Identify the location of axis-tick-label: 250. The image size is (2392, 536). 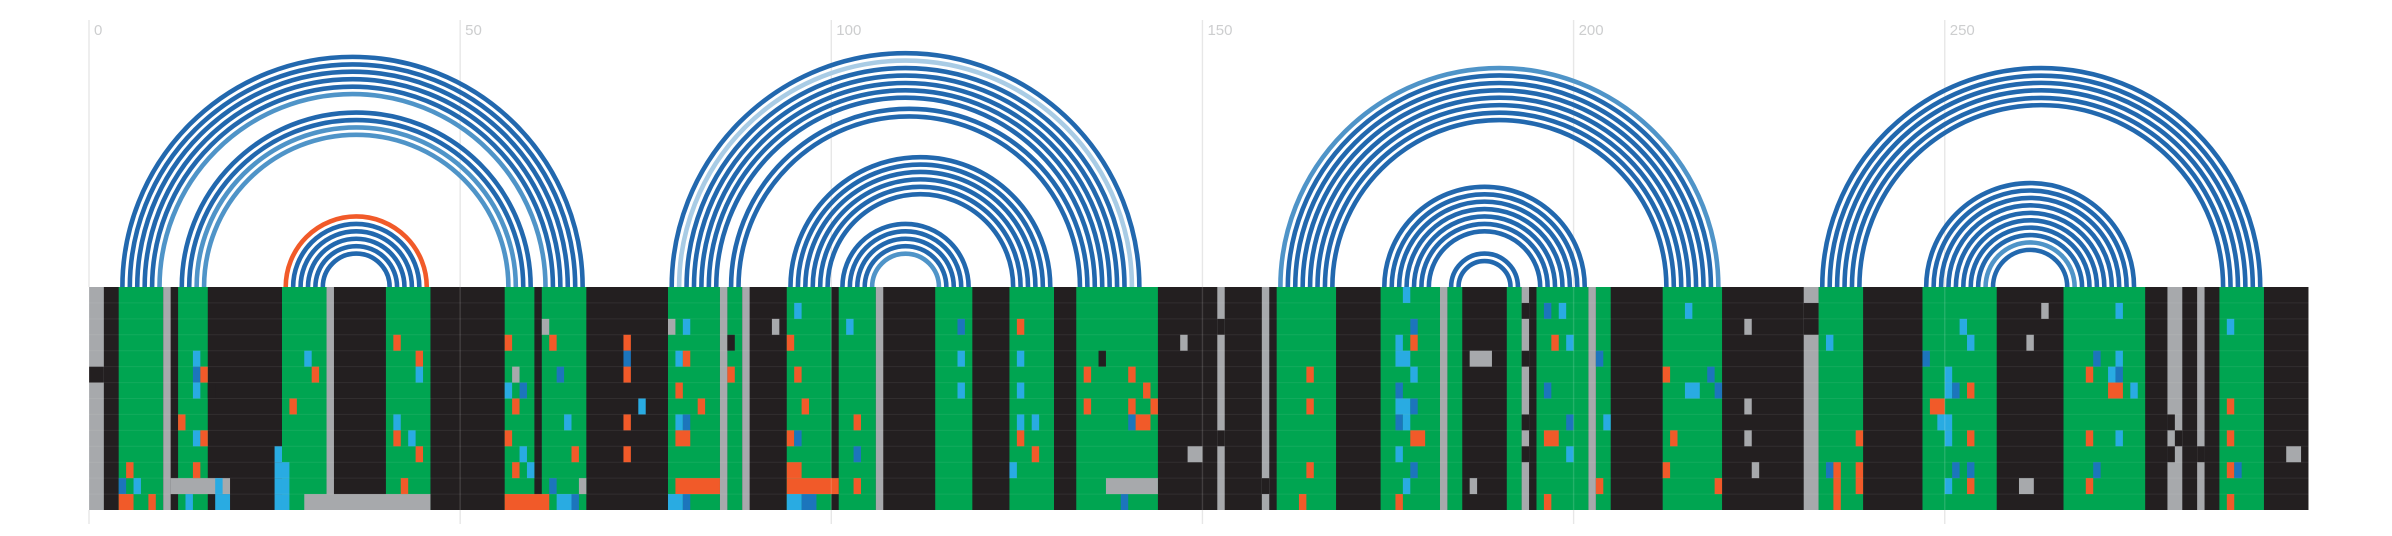
(1962, 30).